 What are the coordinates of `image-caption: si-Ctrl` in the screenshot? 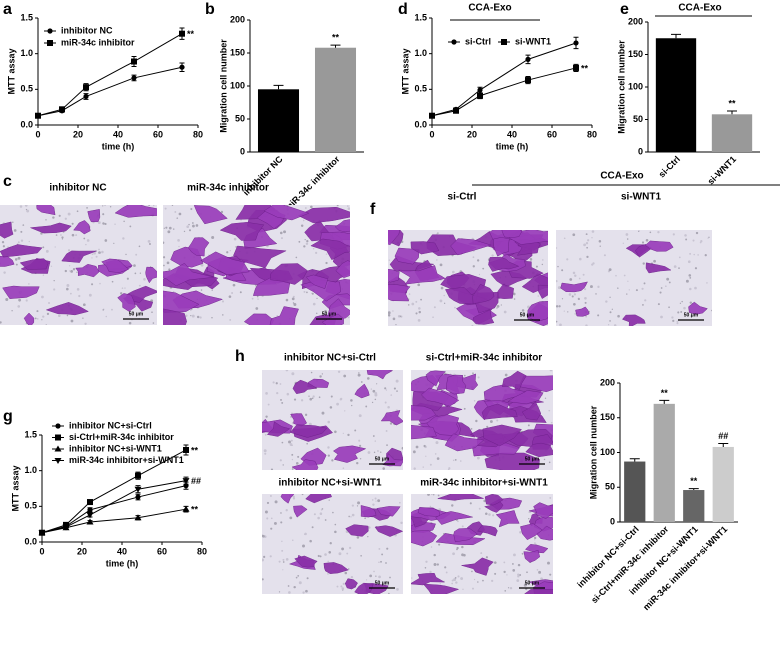 It's located at (462, 197).